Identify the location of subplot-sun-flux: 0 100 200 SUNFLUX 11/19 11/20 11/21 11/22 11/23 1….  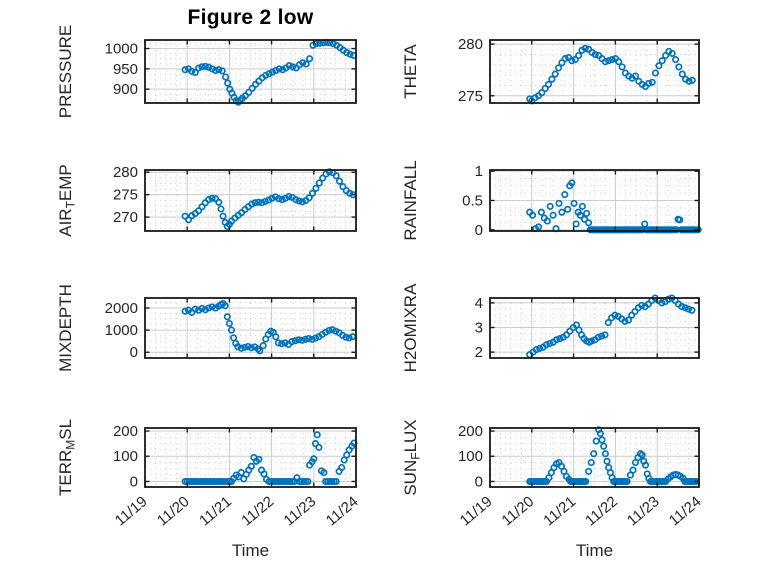
(553, 474).